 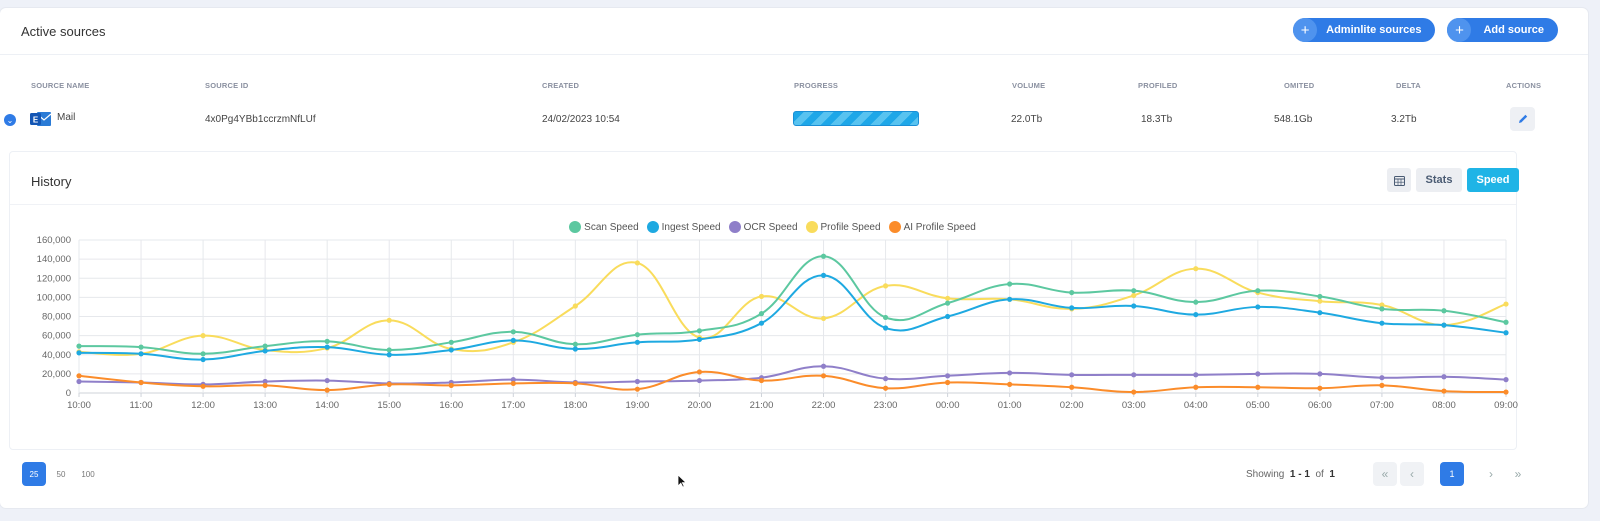 I want to click on column-header-progress: PROGRESS, so click(x=816, y=85).